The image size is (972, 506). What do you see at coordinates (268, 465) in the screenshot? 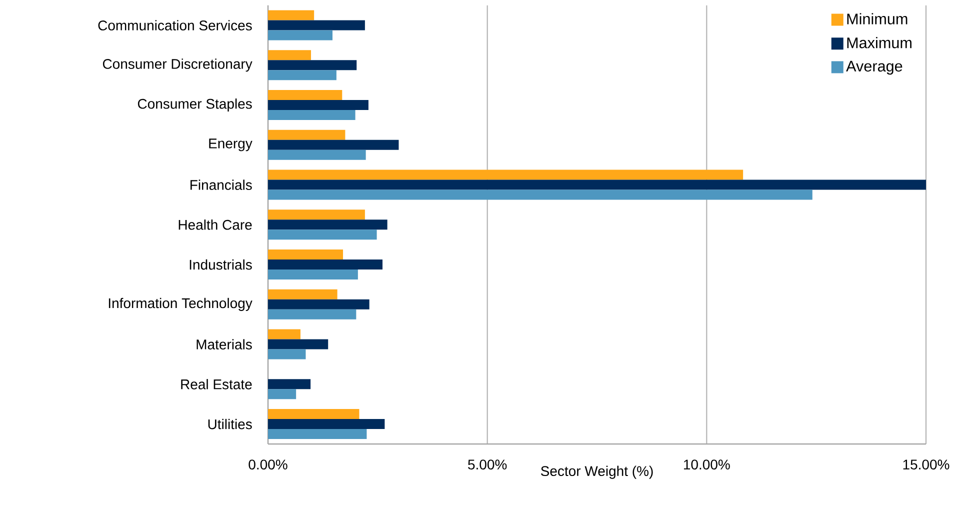
I see `x-tick-label: 0.00%` at bounding box center [268, 465].